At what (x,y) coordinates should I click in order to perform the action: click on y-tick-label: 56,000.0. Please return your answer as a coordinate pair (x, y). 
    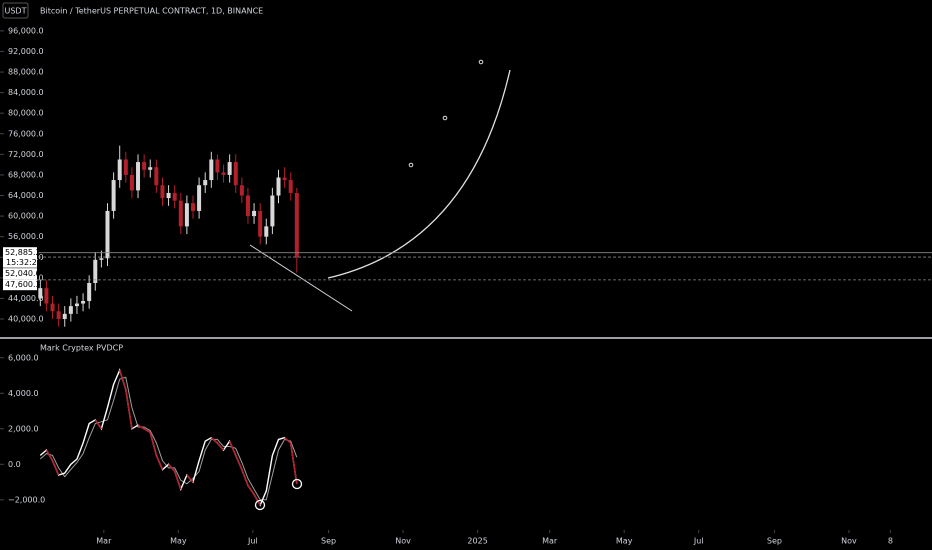
    Looking at the image, I should click on (26, 236).